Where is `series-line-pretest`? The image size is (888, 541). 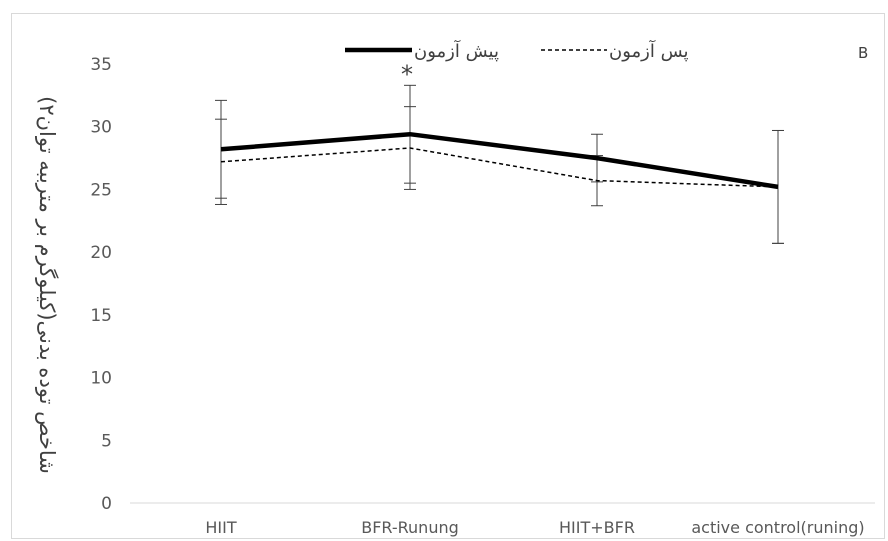 series-line-pretest is located at coordinates (499, 160).